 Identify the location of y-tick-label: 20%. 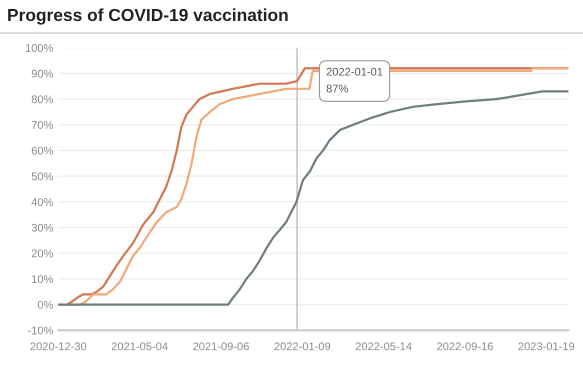
(43, 253).